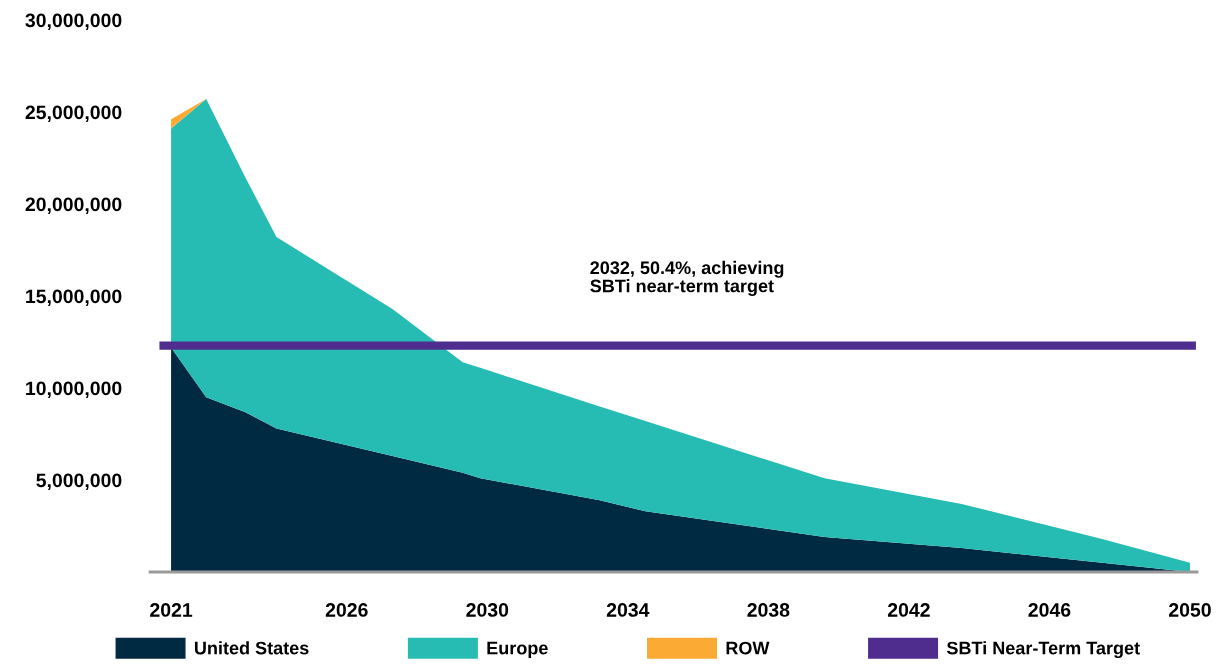 This screenshot has width=1219, height=671. I want to click on x-tick-label: 2026, so click(346, 610).